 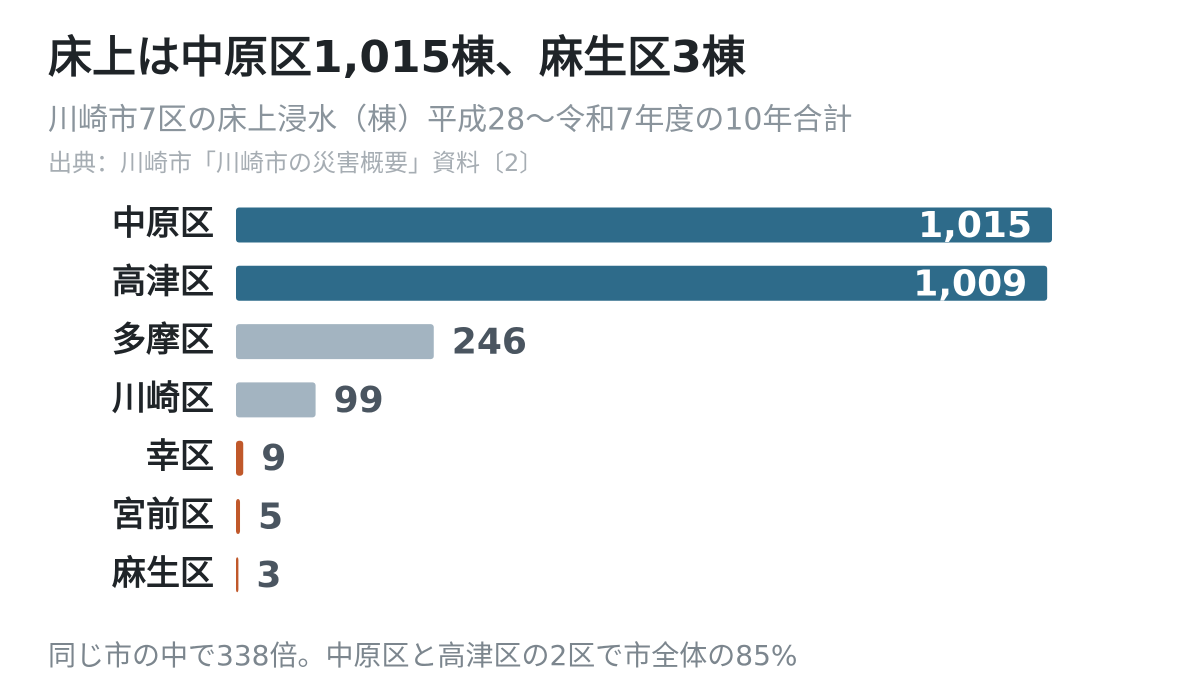 I want to click on value-label: 1,009, so click(x=970, y=283).